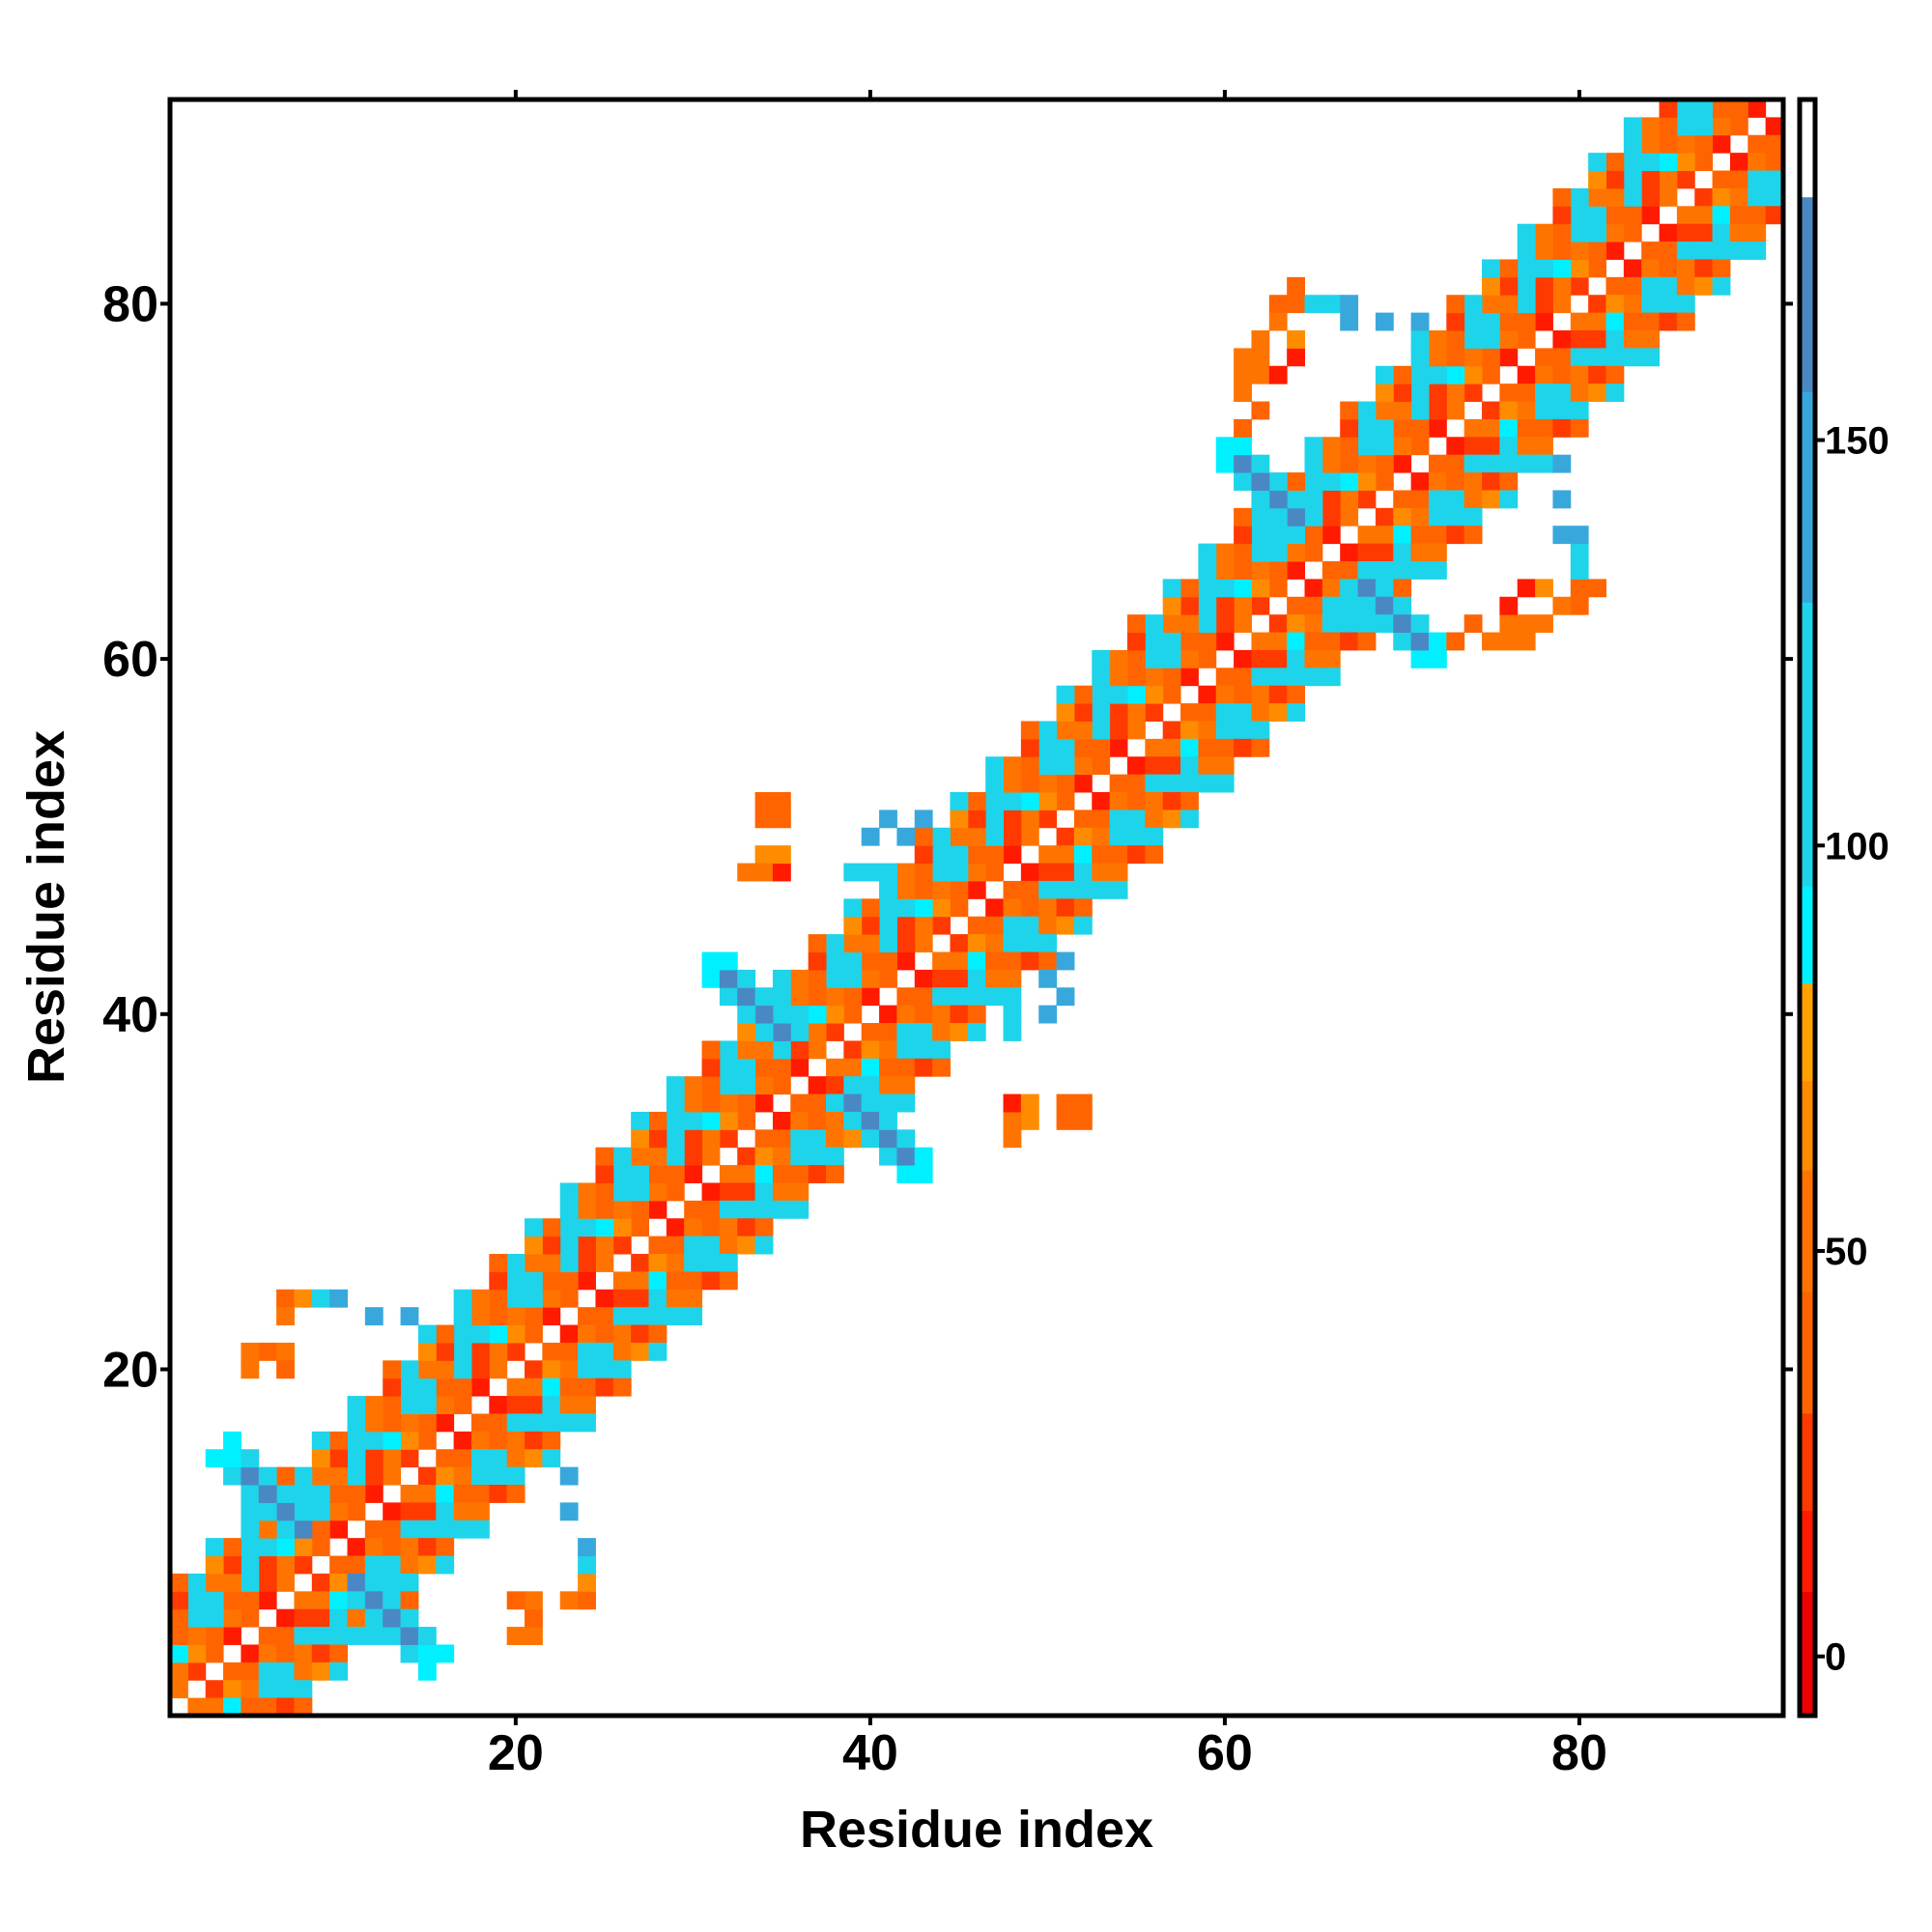 Image resolution: width=1932 pixels, height=1932 pixels. I want to click on colorbar-tick-label: 0, so click(1835, 1657).